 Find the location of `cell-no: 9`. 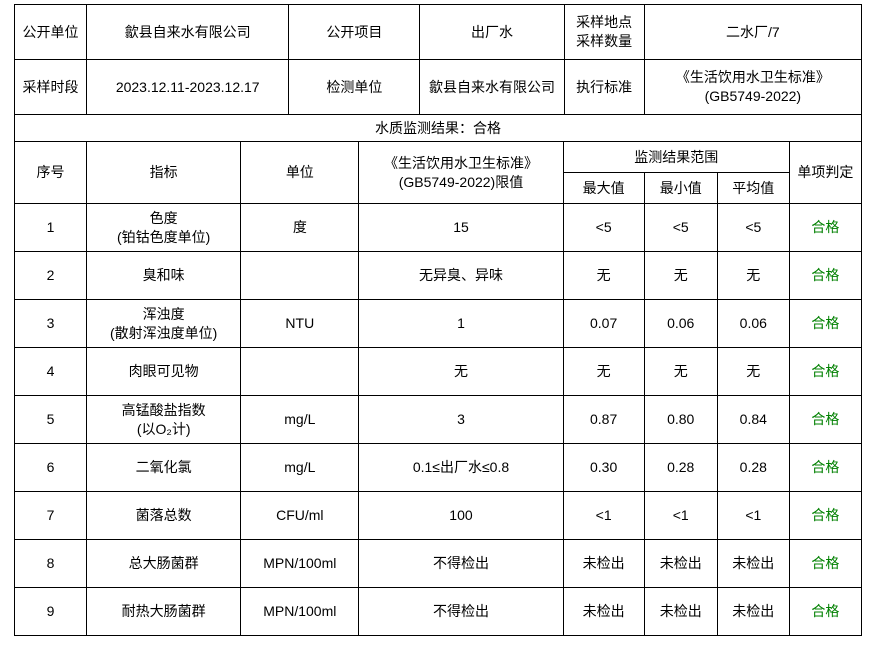

cell-no: 9 is located at coordinates (50, 611).